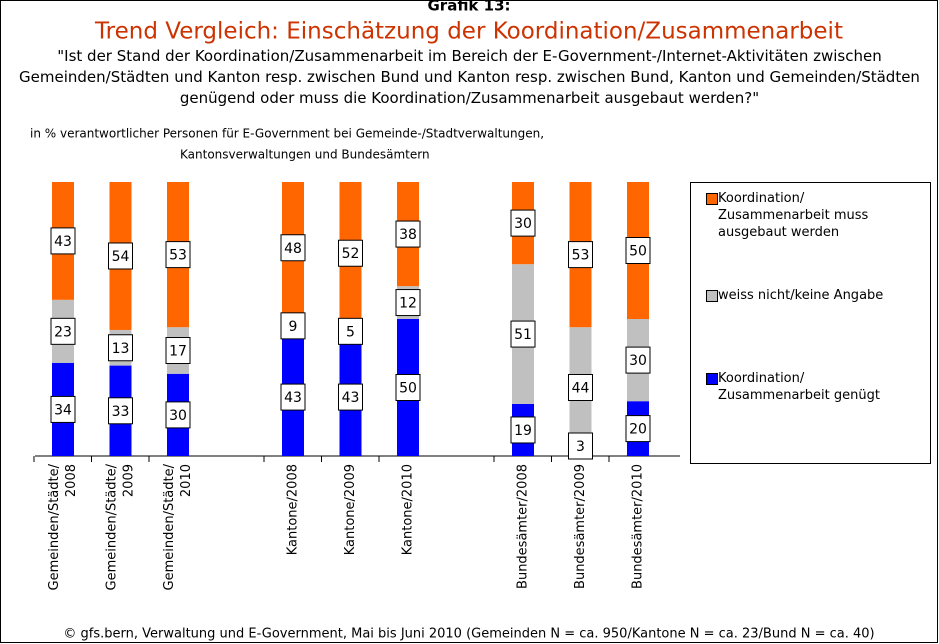 The height and width of the screenshot is (644, 939). I want to click on legend-label: weiss nicht/keine Angabe, so click(801, 295).